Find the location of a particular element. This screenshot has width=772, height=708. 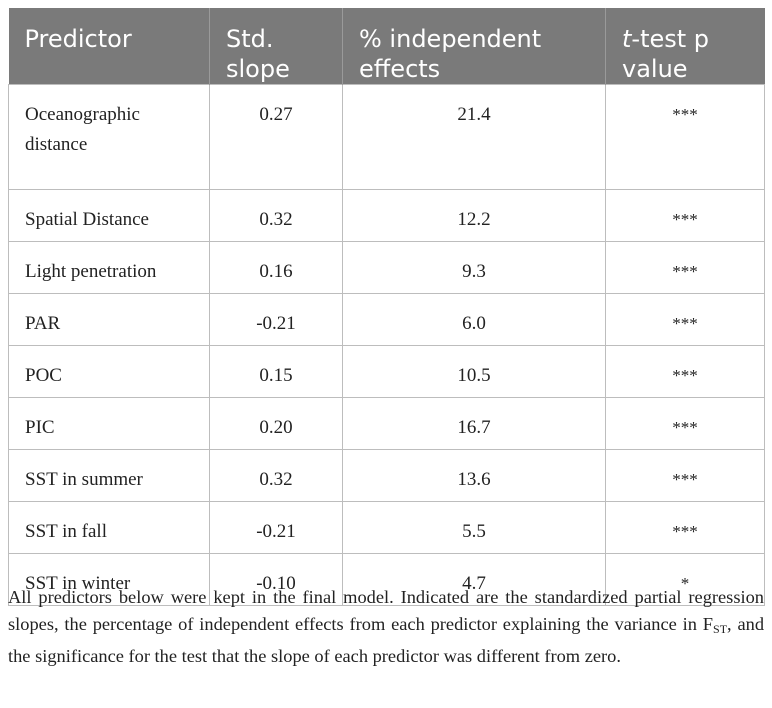

cell-slope: 0.15 is located at coordinates (276, 371).